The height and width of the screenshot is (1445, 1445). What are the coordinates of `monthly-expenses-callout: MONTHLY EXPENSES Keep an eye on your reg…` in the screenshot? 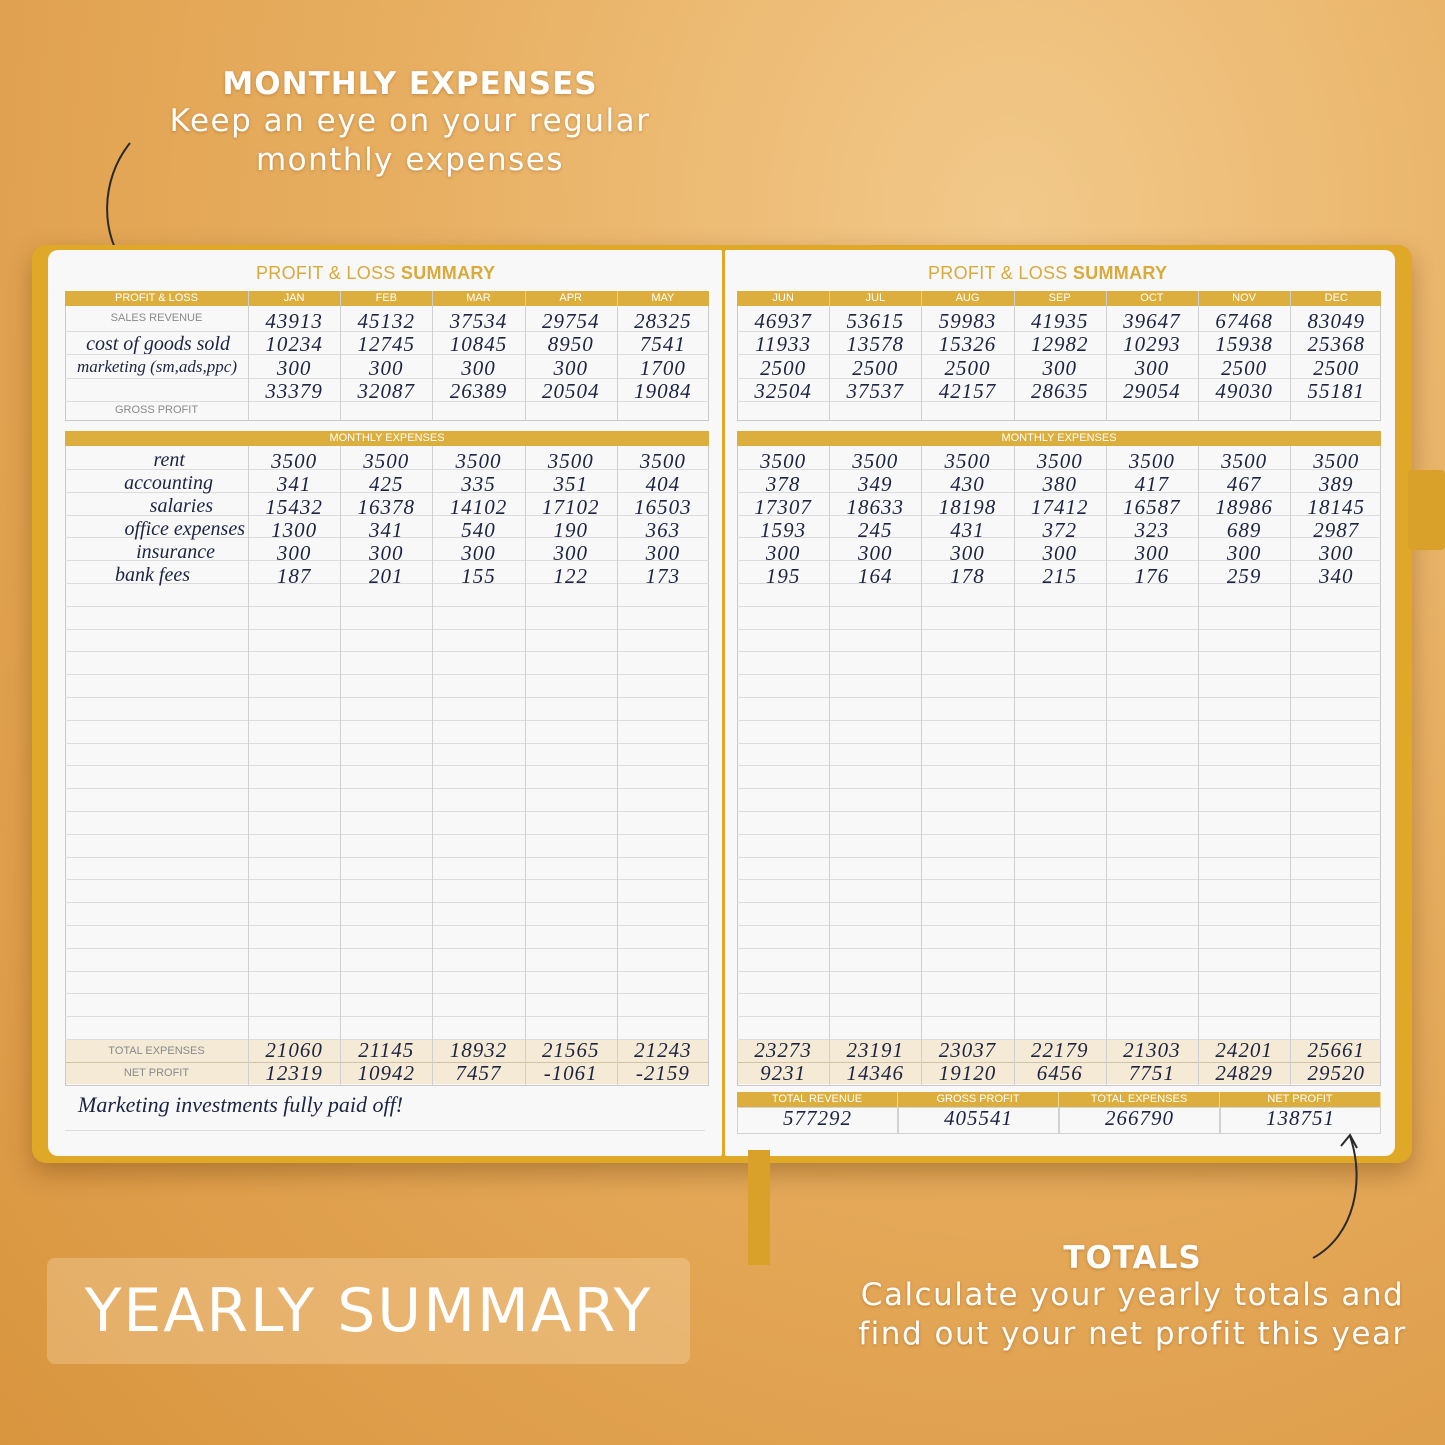 It's located at (410, 123).